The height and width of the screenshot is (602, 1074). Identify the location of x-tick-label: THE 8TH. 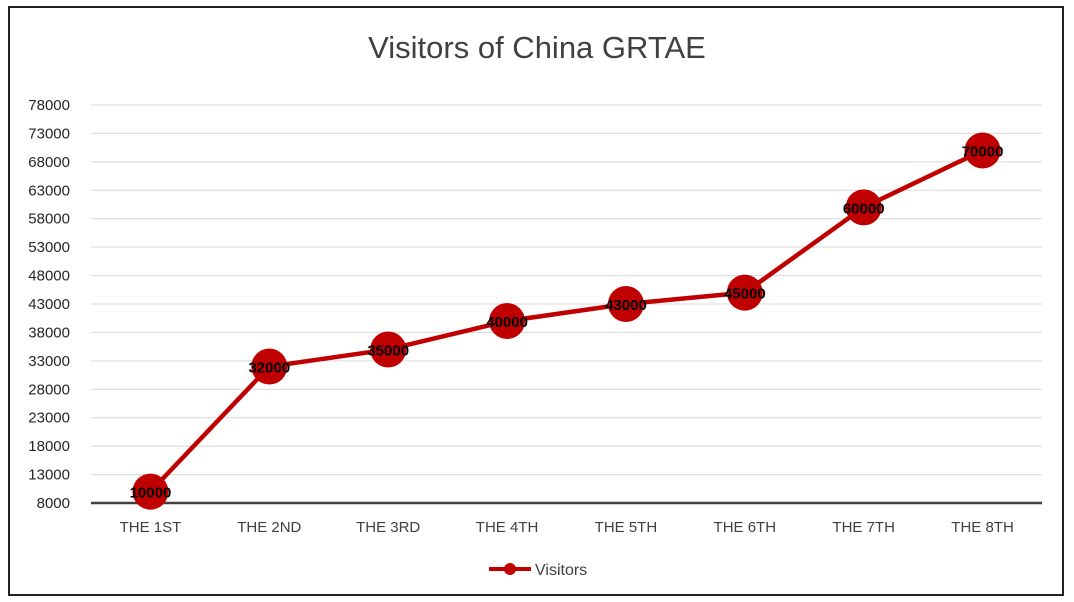
(982, 527).